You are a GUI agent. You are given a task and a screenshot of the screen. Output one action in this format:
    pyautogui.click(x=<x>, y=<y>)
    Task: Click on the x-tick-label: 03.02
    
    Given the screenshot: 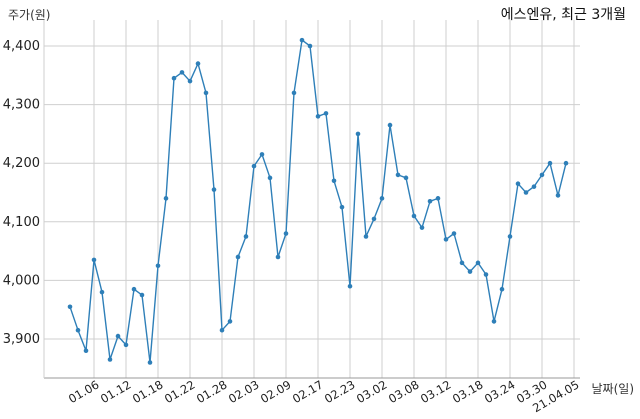 What is the action you would take?
    pyautogui.click(x=372, y=391)
    